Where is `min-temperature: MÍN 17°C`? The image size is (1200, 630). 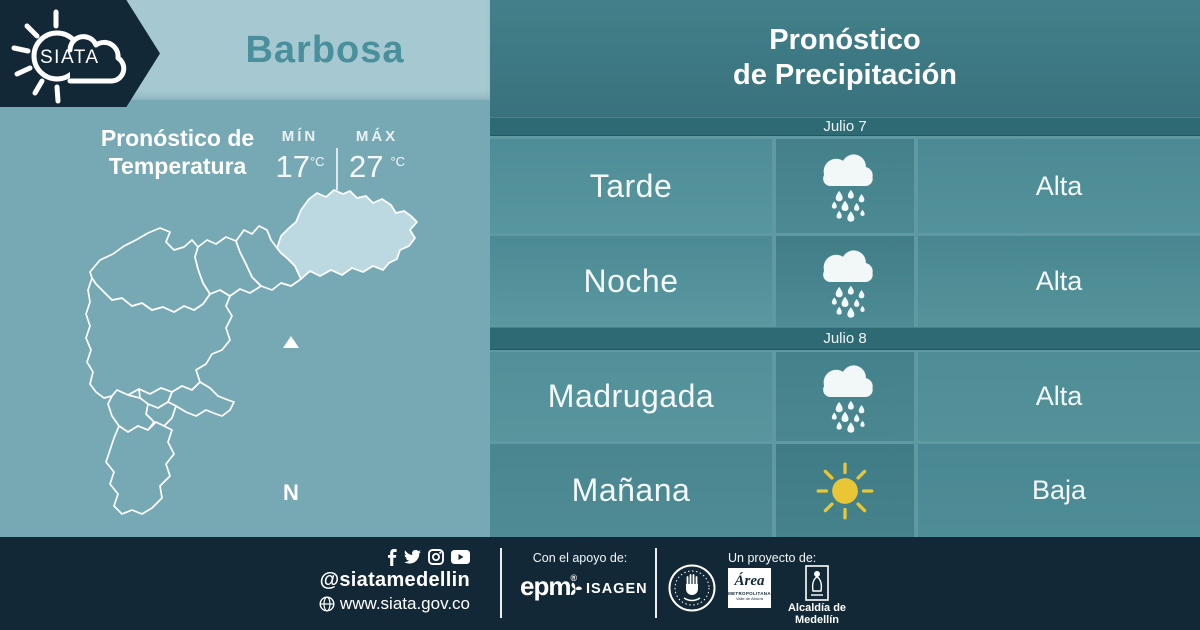
min-temperature: MÍN 17°C is located at coordinates (300, 156).